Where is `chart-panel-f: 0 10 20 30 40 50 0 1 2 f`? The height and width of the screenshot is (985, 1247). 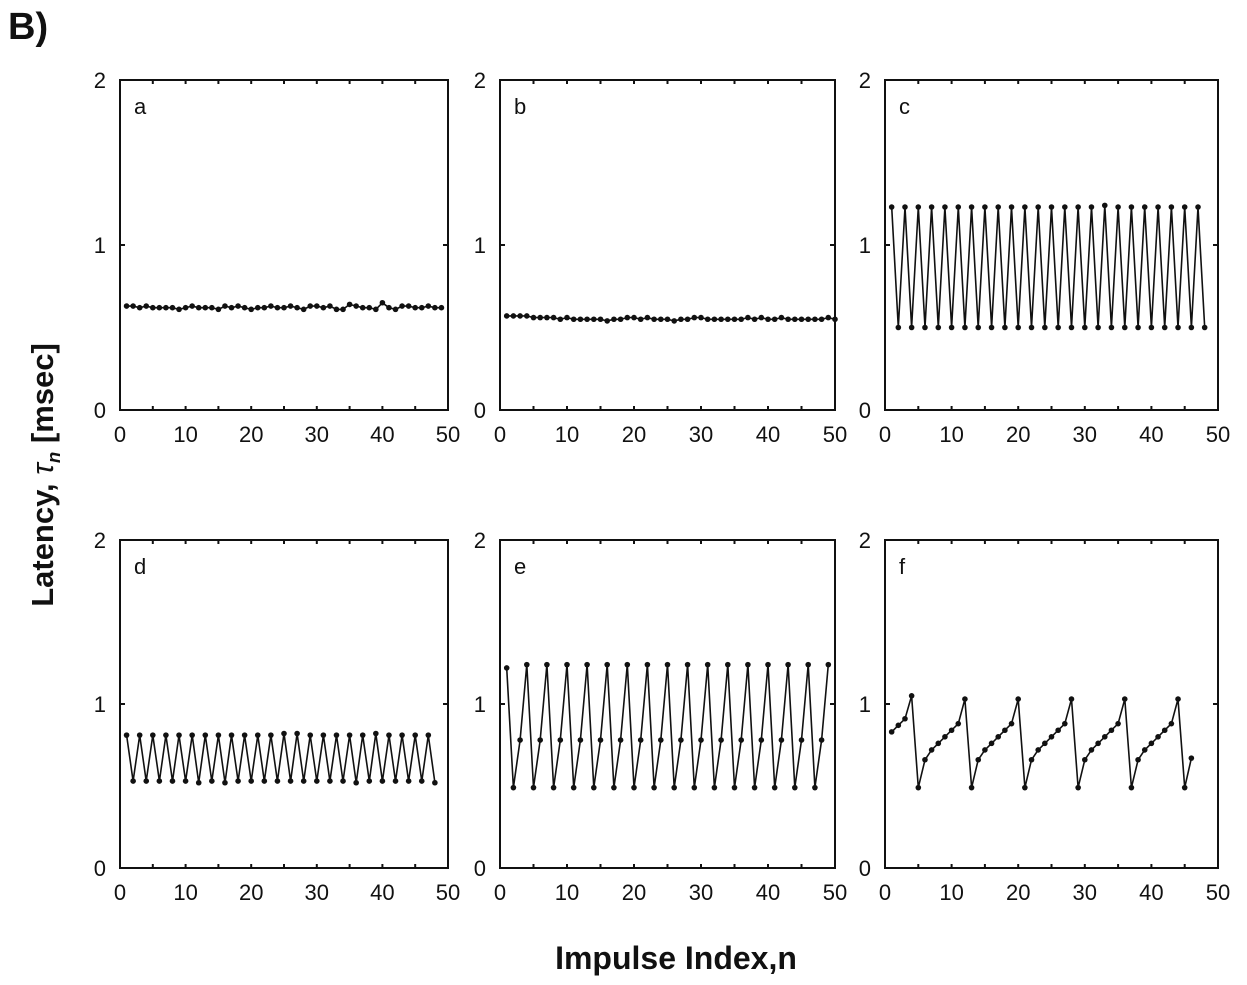
chart-panel-f: 0 10 20 30 40 50 0 1 2 f is located at coordinates (1044, 716).